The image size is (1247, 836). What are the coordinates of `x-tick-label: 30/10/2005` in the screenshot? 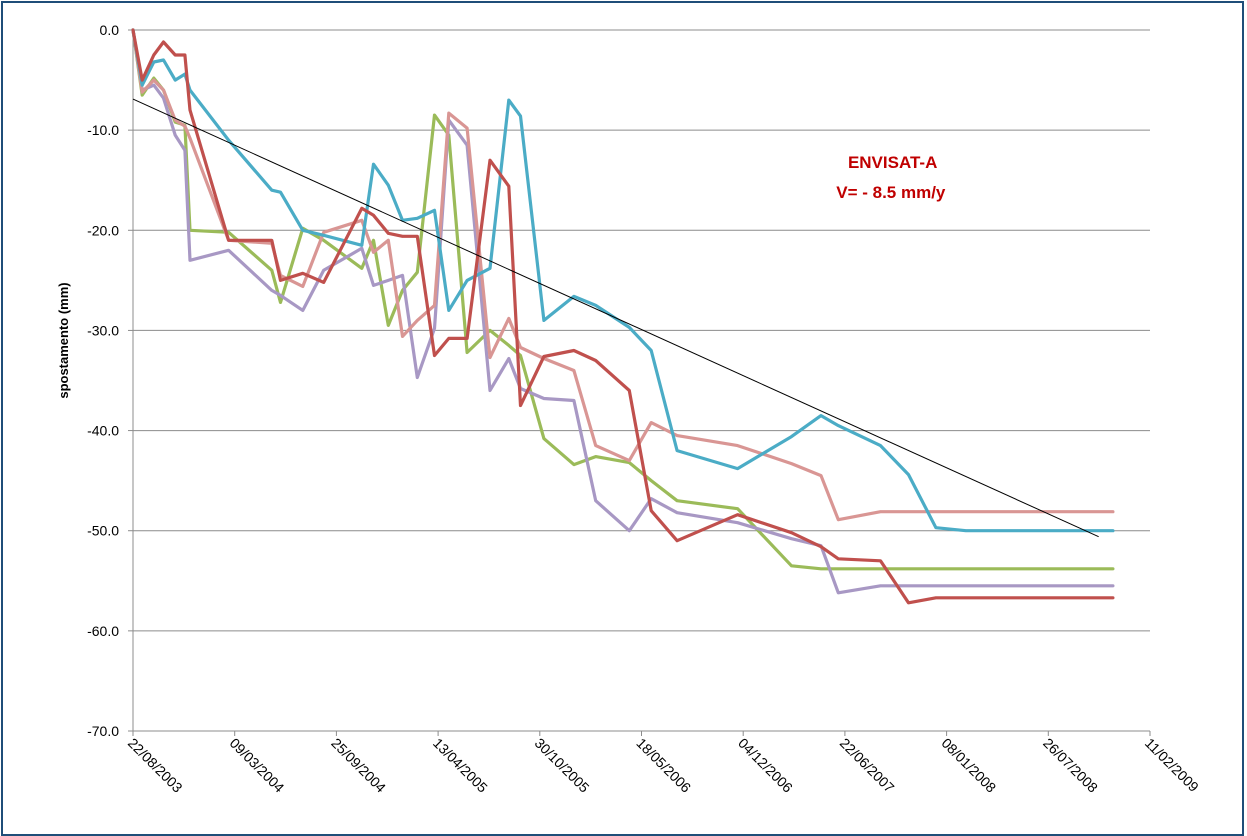 It's located at (562, 765).